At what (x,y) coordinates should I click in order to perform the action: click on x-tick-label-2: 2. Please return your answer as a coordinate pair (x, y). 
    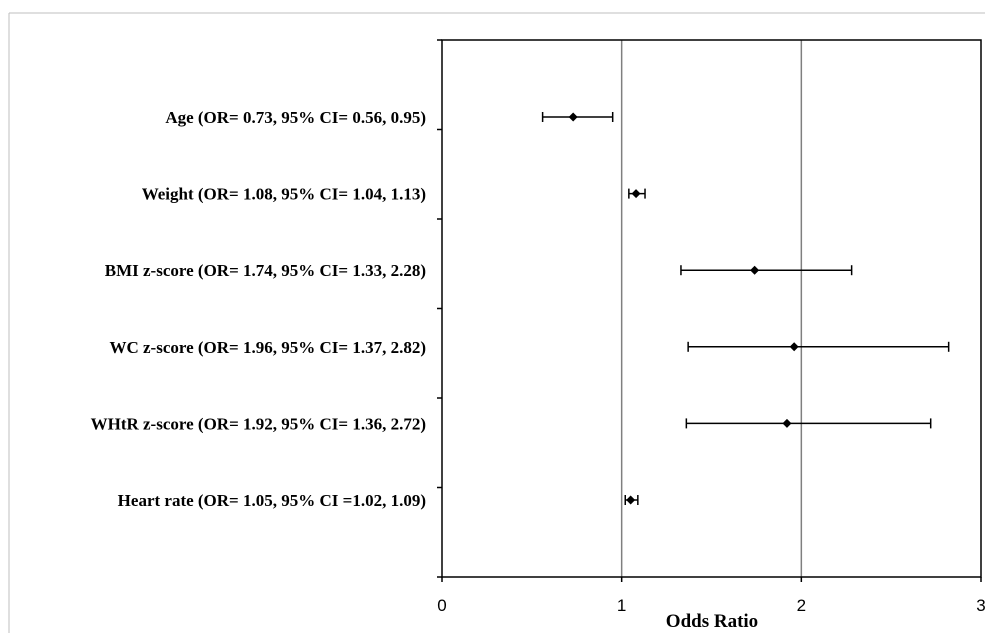
    Looking at the image, I should click on (801, 605).